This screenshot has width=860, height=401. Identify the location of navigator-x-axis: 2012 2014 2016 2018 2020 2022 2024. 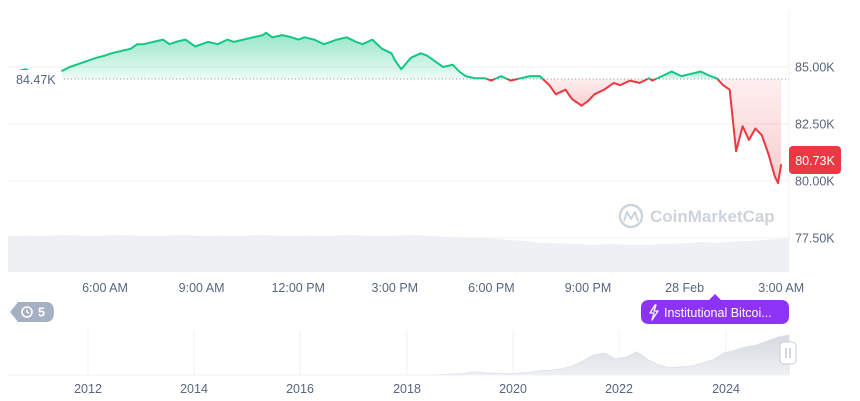
(407, 389).